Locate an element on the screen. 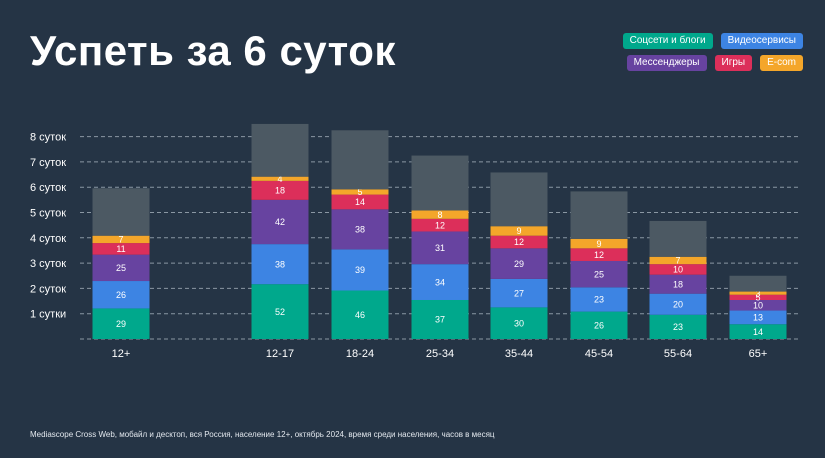  legend-row-2: Мессенджеры Игры E-com is located at coordinates (658, 63).